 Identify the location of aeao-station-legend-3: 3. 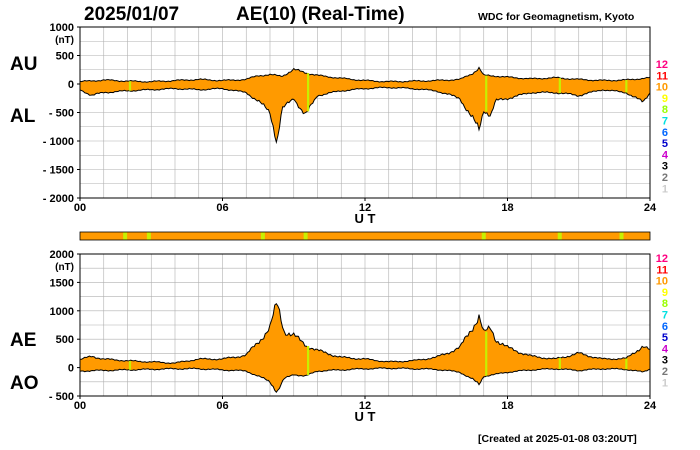
(665, 361).